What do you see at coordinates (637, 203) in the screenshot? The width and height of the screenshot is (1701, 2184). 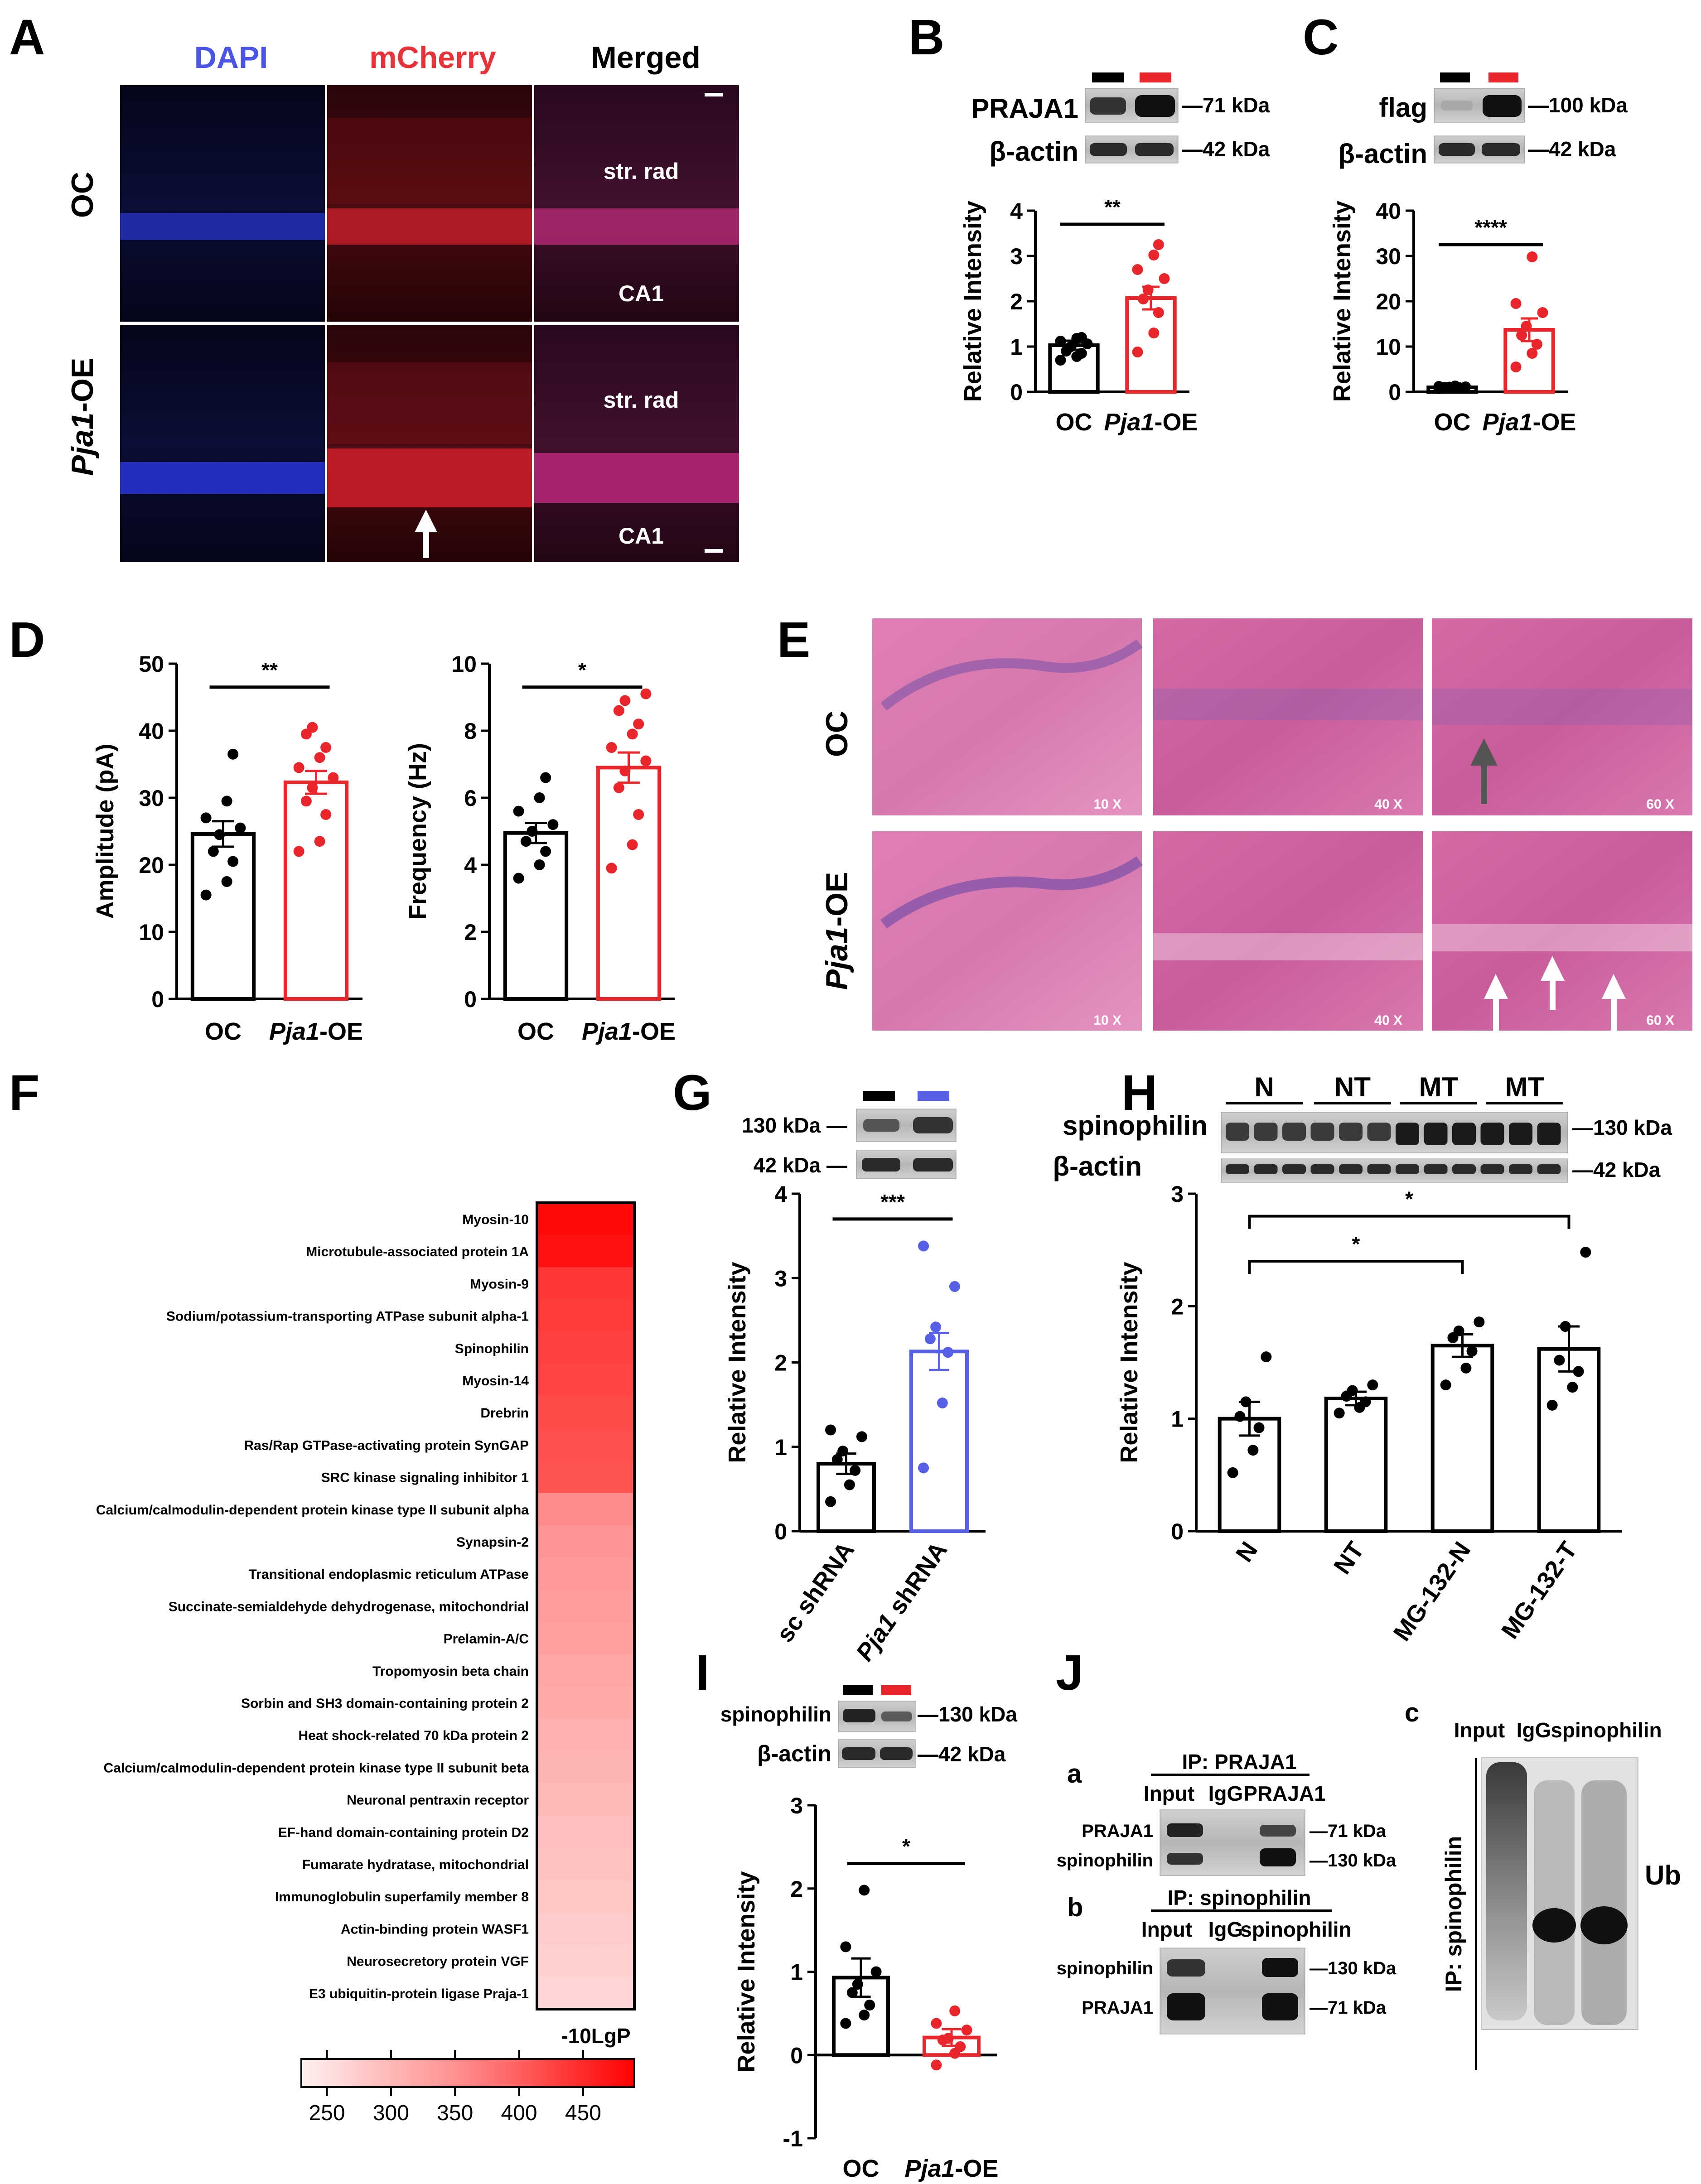 I see `fluor-oc-merged` at bounding box center [637, 203].